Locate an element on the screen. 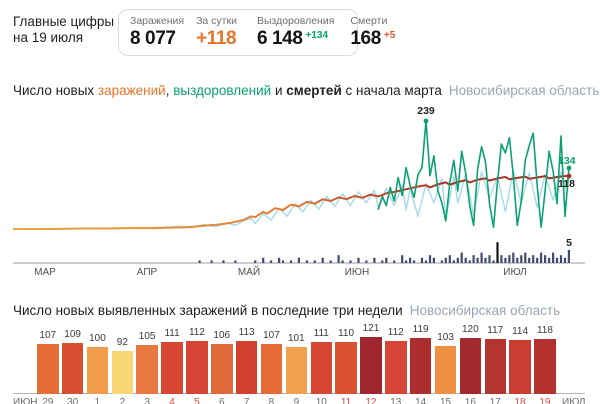 The width and height of the screenshot is (600, 404). bar-date-label: 3 is located at coordinates (147, 400).